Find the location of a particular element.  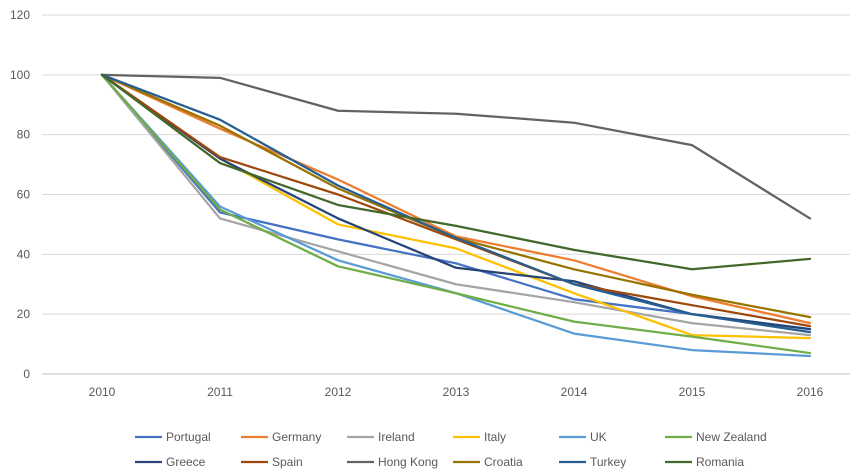

legend-label: Portugal is located at coordinates (188, 437).